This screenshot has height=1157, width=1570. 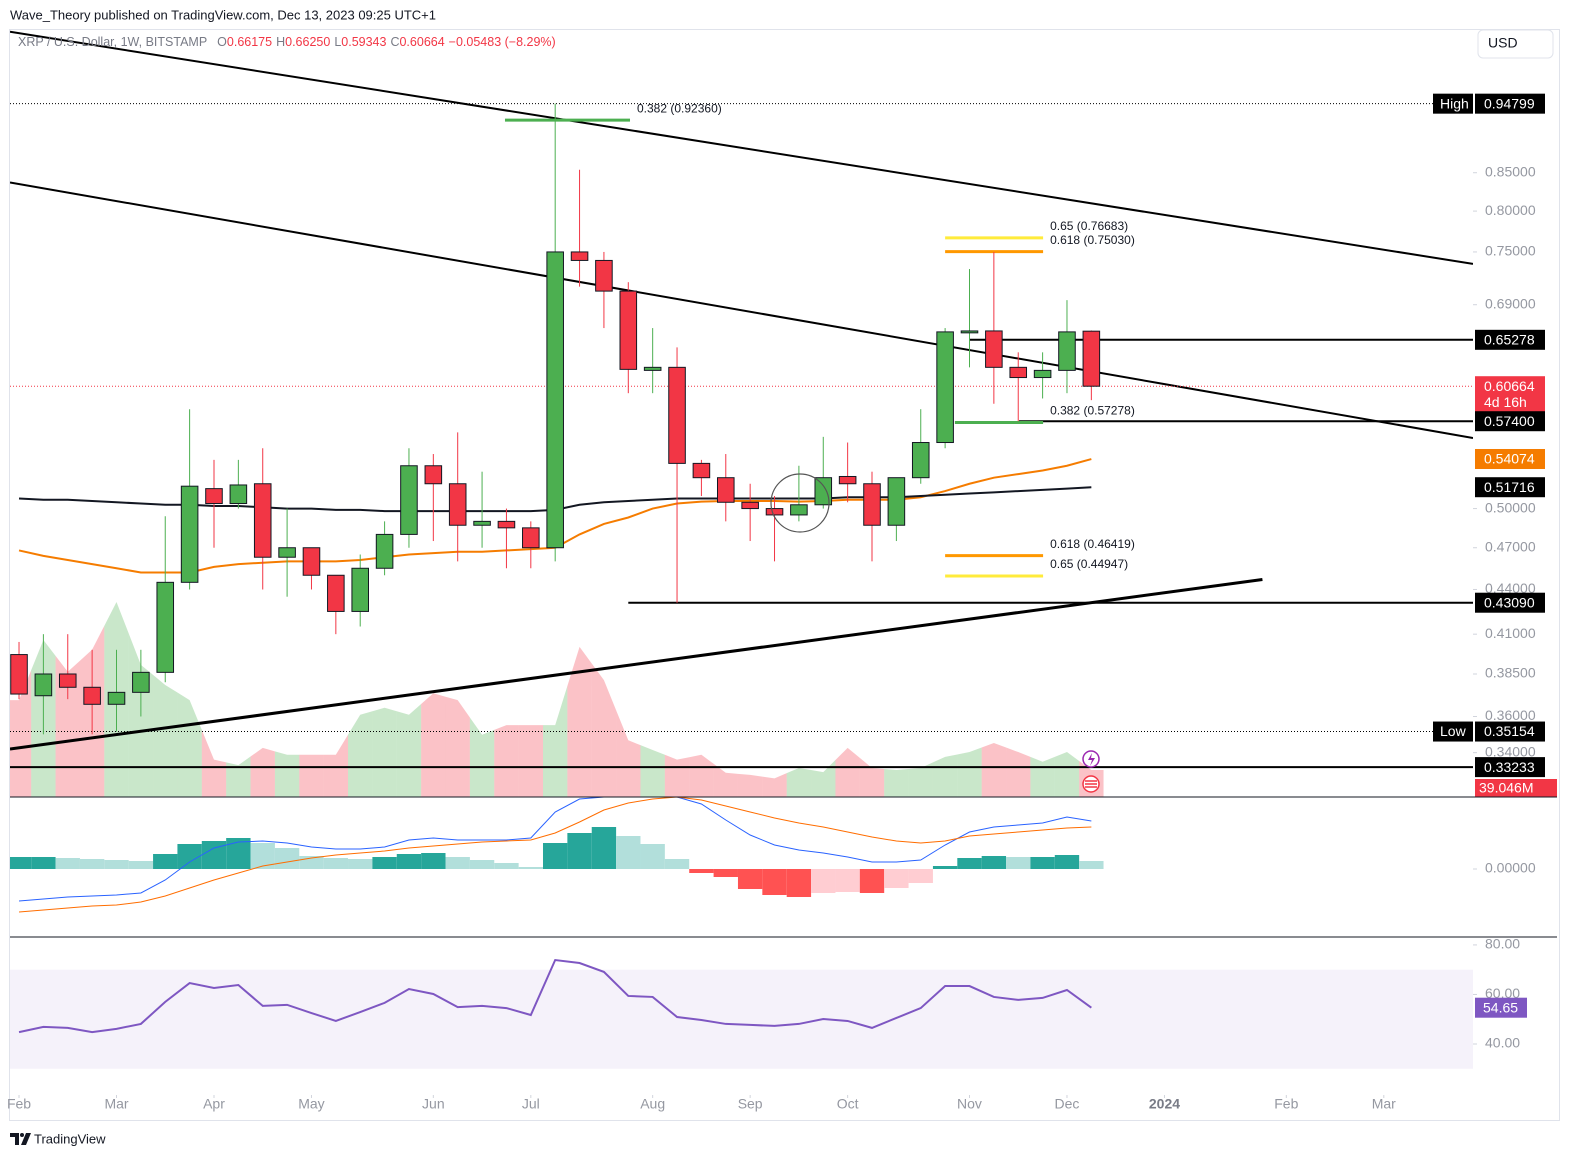 What do you see at coordinates (1509, 731) in the screenshot?
I see `price-tag-label: 0.35154` at bounding box center [1509, 731].